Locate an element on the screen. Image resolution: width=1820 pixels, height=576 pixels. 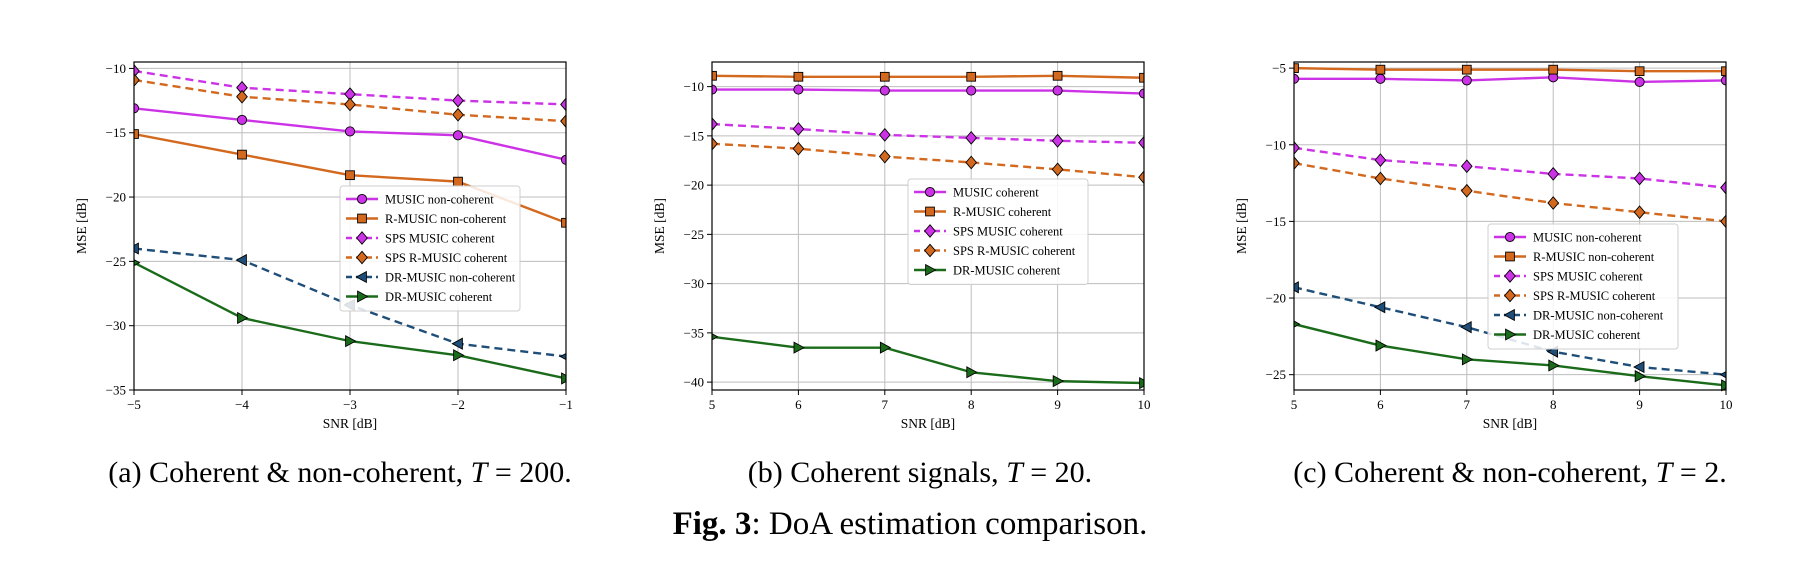
x-tick-label: −3 is located at coordinates (350, 404).